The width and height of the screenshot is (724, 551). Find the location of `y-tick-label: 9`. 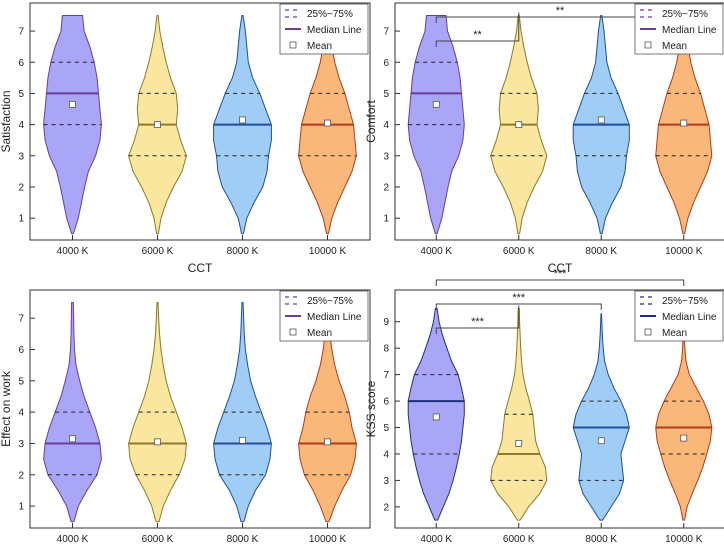

y-tick-label: 9 is located at coordinates (386, 322).